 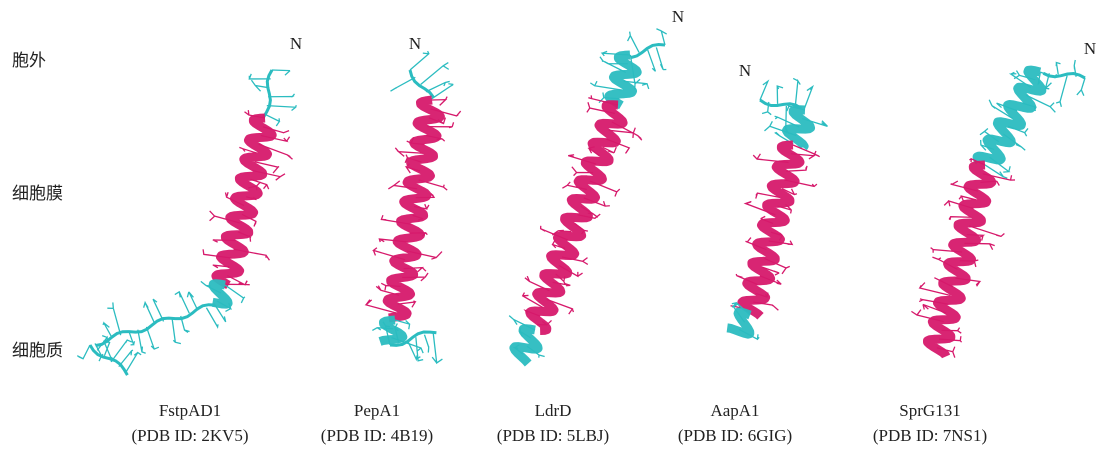 What do you see at coordinates (377, 410) in the screenshot?
I see `structure-name: PepA1` at bounding box center [377, 410].